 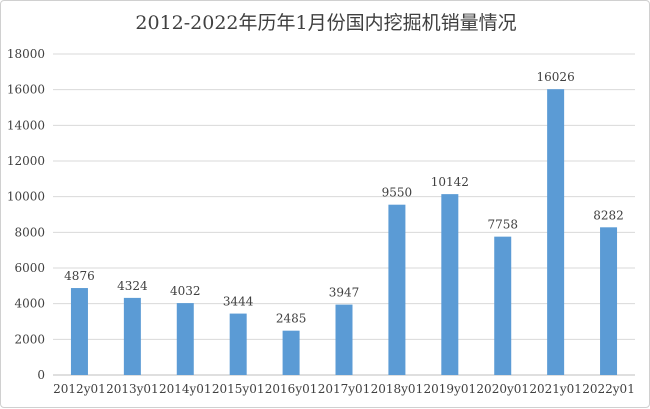 I want to click on data-label: 9550, so click(x=397, y=193).